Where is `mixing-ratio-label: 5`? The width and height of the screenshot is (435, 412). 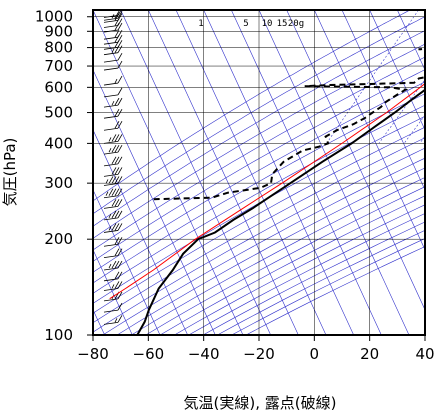 mixing-ratio-label: 5 is located at coordinates (245, 24).